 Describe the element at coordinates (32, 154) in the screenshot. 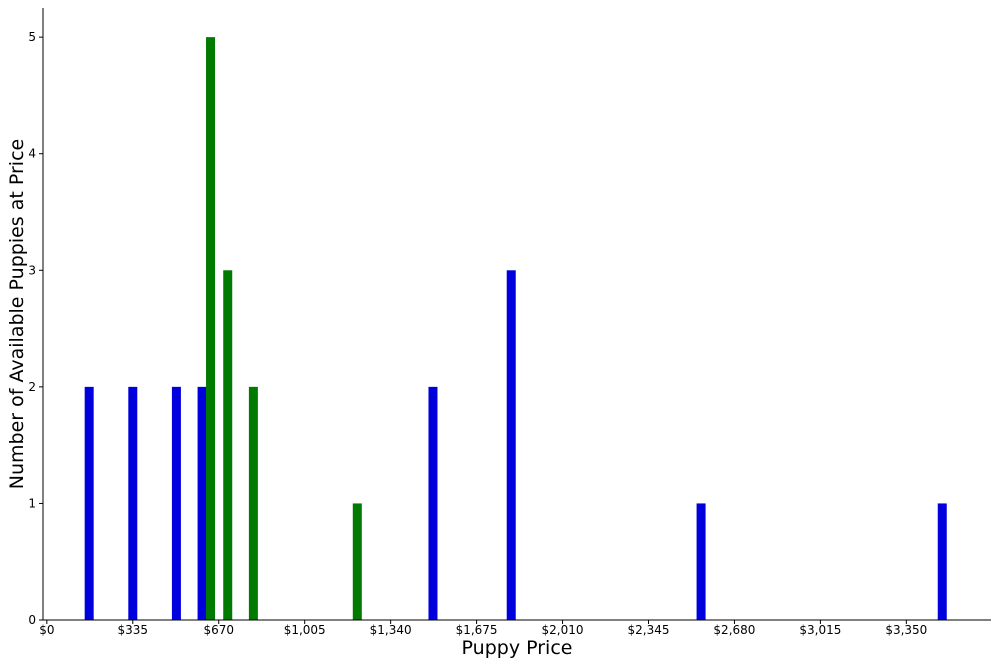

I see `y-tick-label: 4` at that location.